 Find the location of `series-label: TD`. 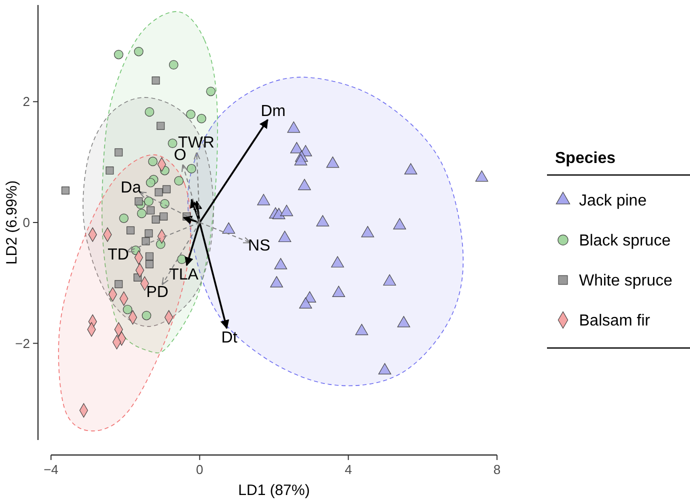

series-label: TD is located at coordinates (118, 255).